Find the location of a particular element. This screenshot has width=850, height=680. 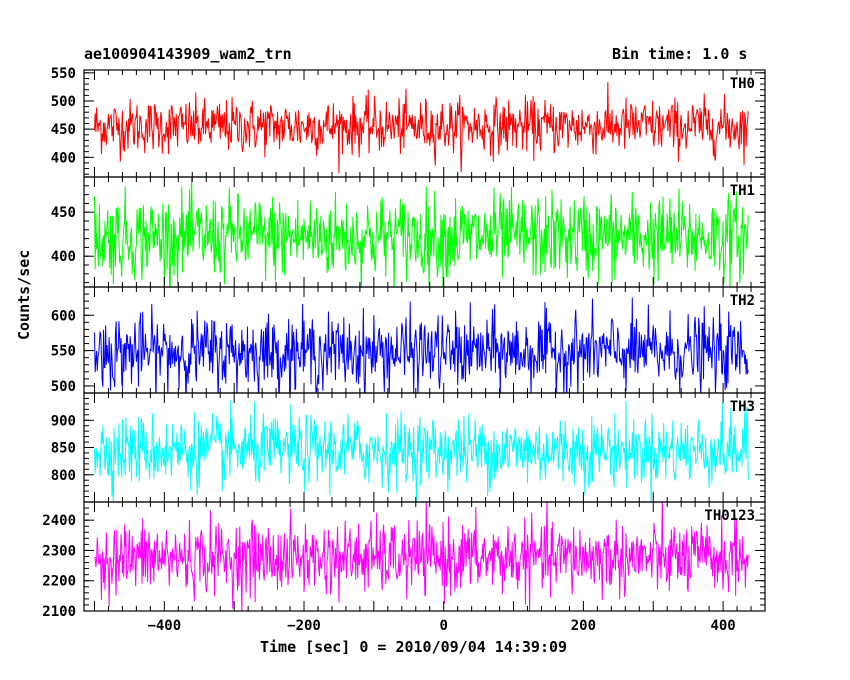

y-axis-label: Counts/sec is located at coordinates (24, 294).